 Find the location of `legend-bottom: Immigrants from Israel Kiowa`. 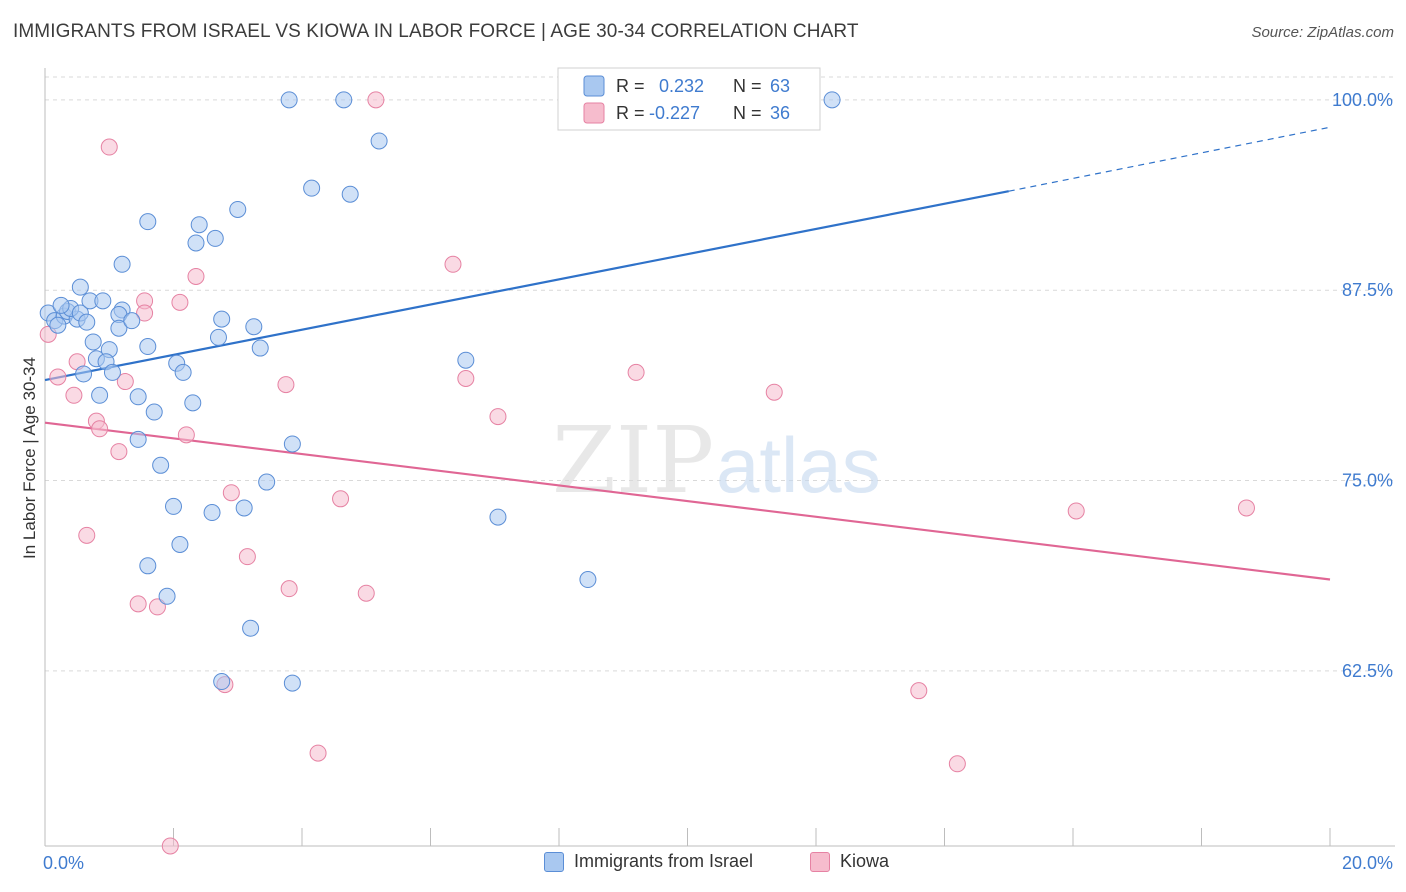

legend-bottom: Immigrants from Israel Kiowa is located at coordinates (703, 865).